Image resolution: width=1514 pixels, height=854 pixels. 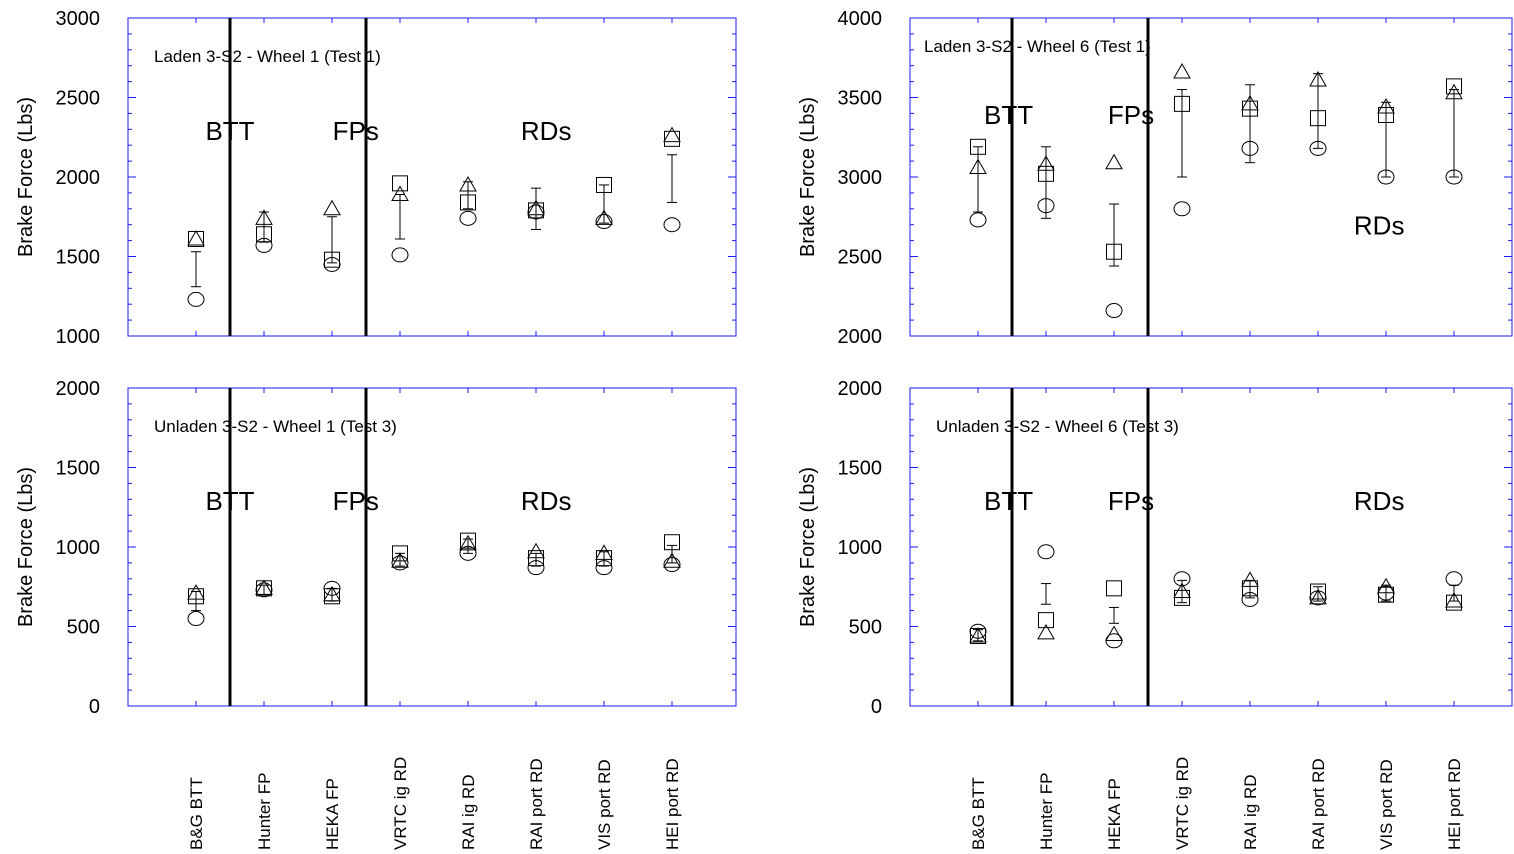 I want to click on category-label: RAI ig RD, so click(x=1250, y=812).